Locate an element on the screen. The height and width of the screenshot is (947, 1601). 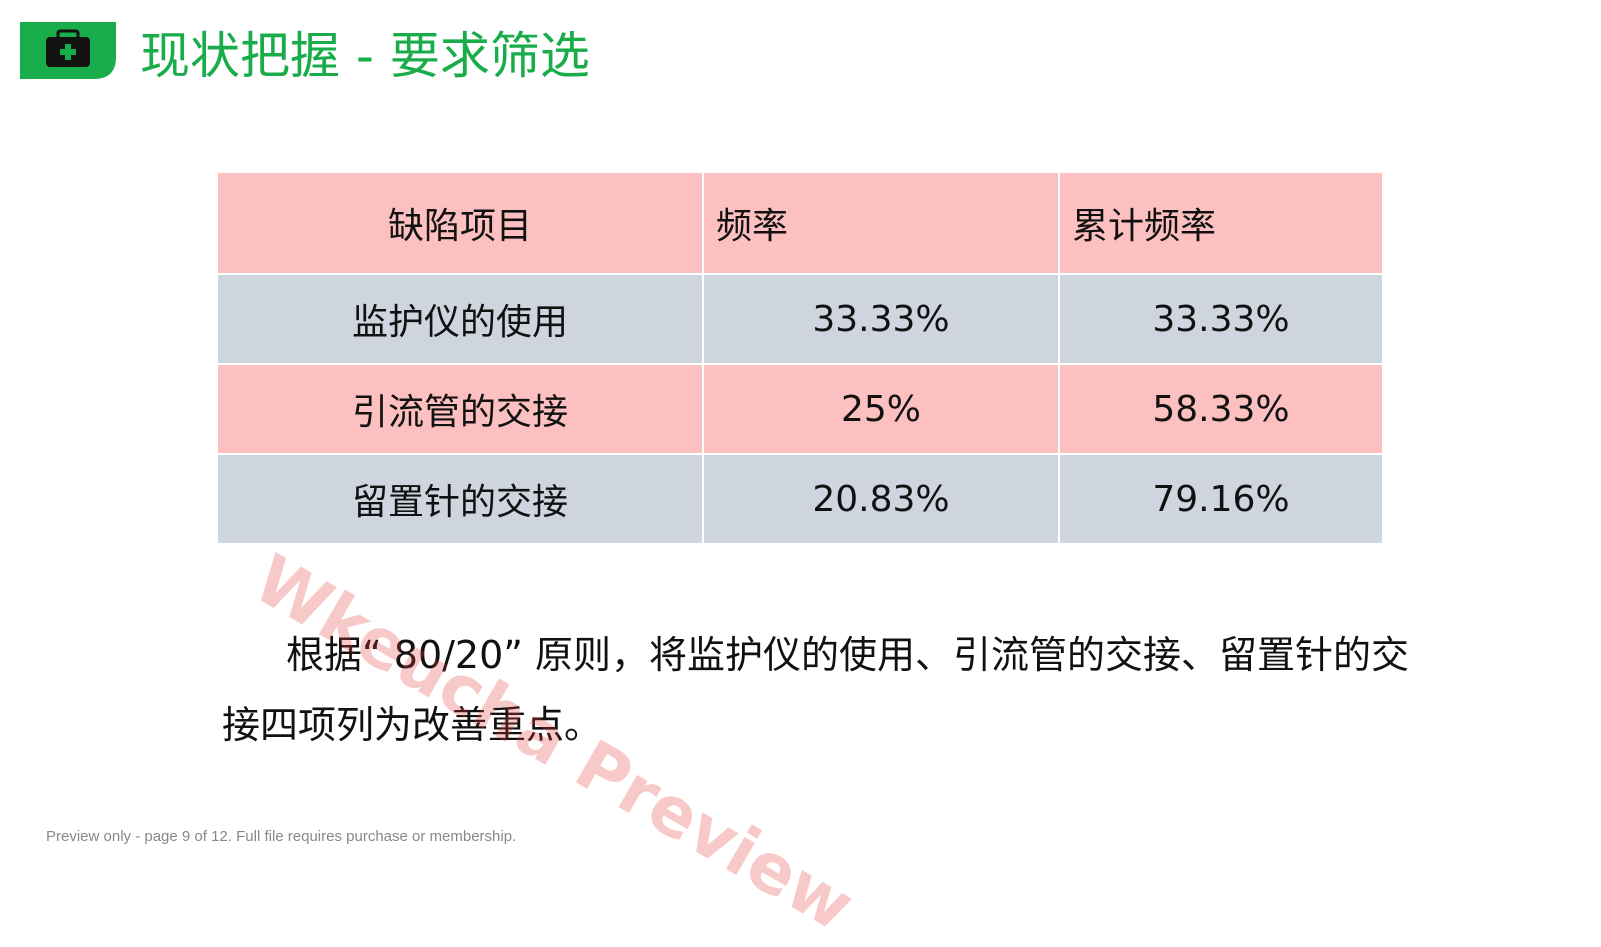
header-cell: 累计频率 is located at coordinates (1221, 223).